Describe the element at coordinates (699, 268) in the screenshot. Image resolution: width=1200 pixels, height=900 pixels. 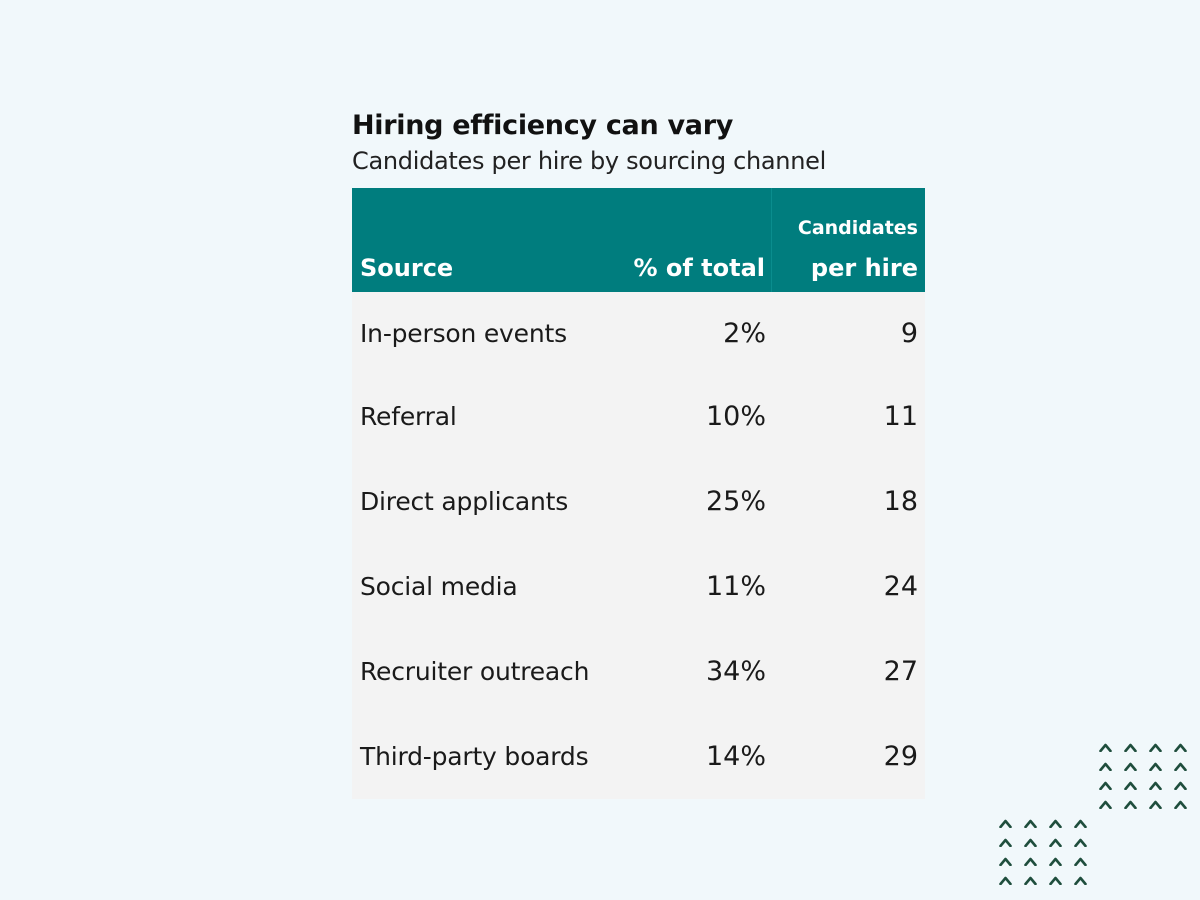
I see `column-header-pct-label: % of total` at that location.